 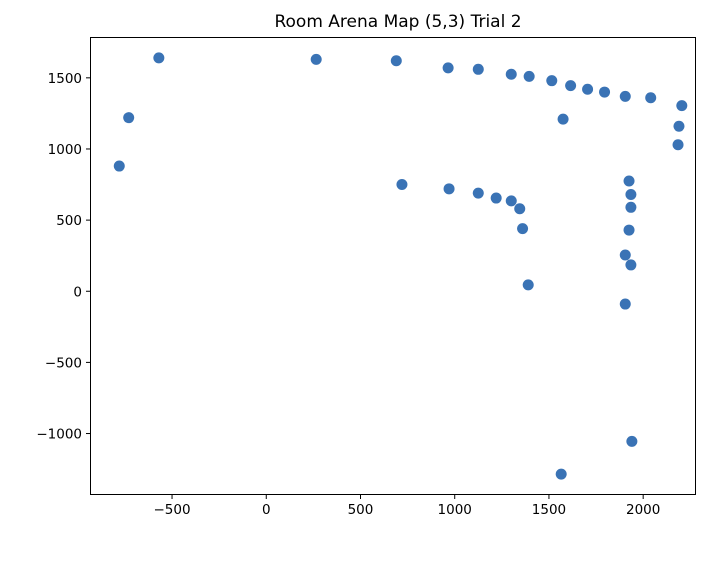 I want to click on x-tick-label: 1000, so click(x=455, y=510).